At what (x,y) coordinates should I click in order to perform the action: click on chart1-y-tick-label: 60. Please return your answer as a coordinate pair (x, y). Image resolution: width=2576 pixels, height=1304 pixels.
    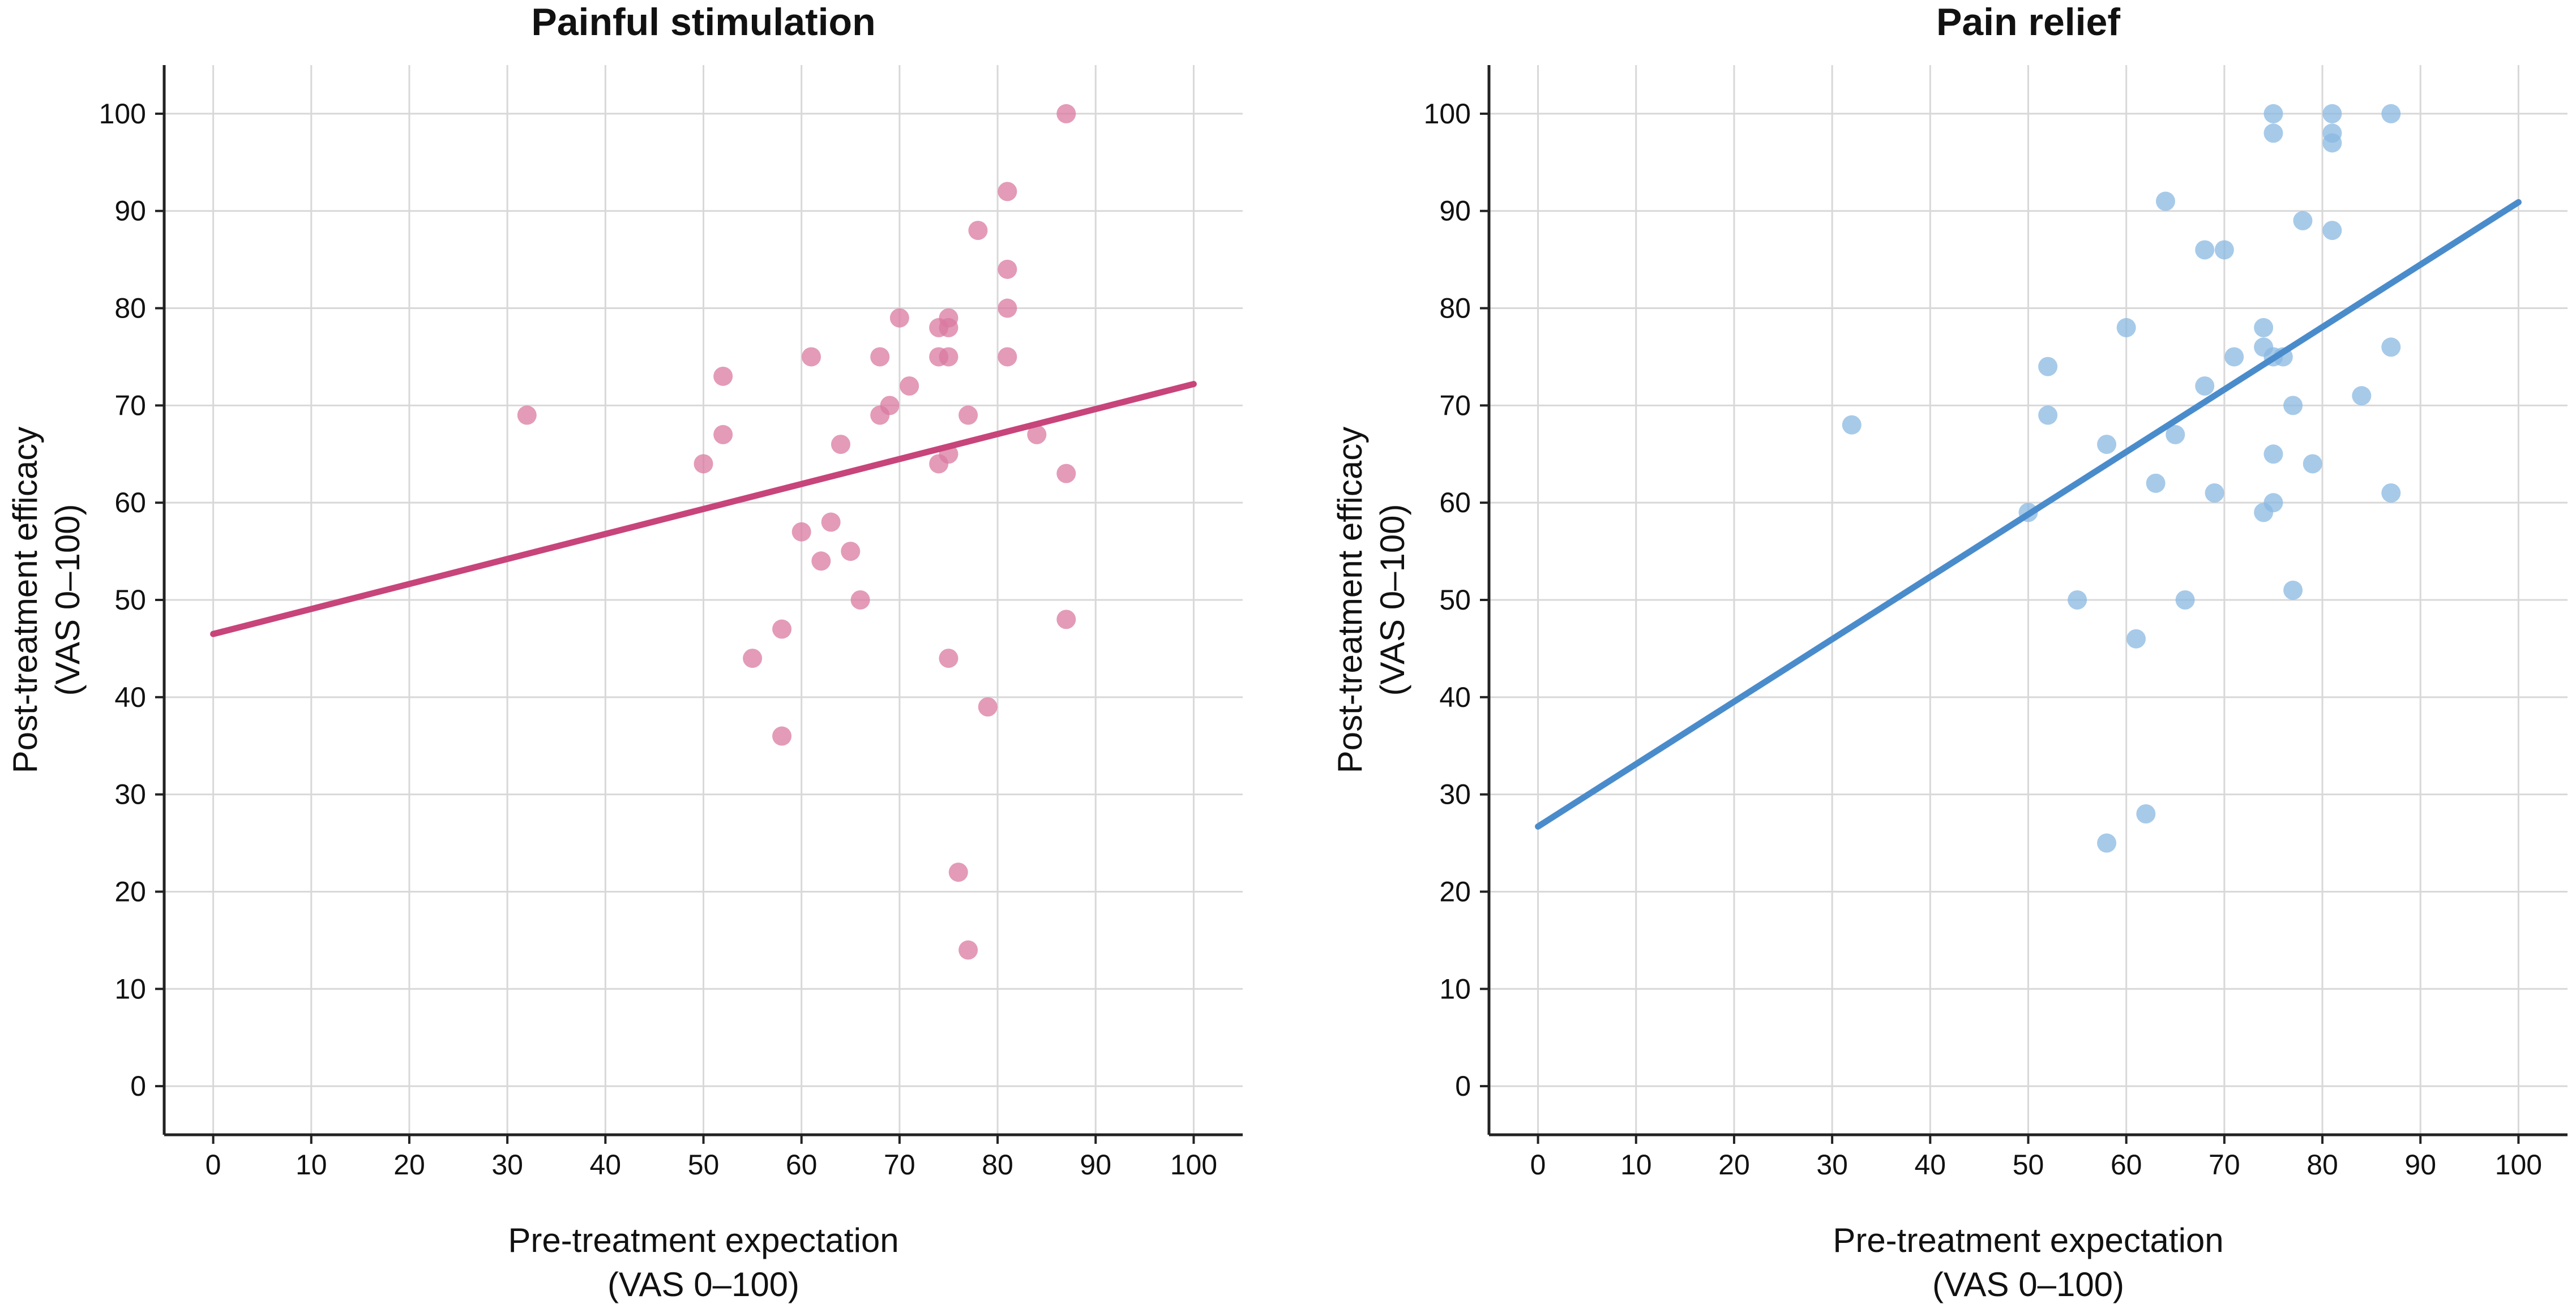
    Looking at the image, I should click on (130, 502).